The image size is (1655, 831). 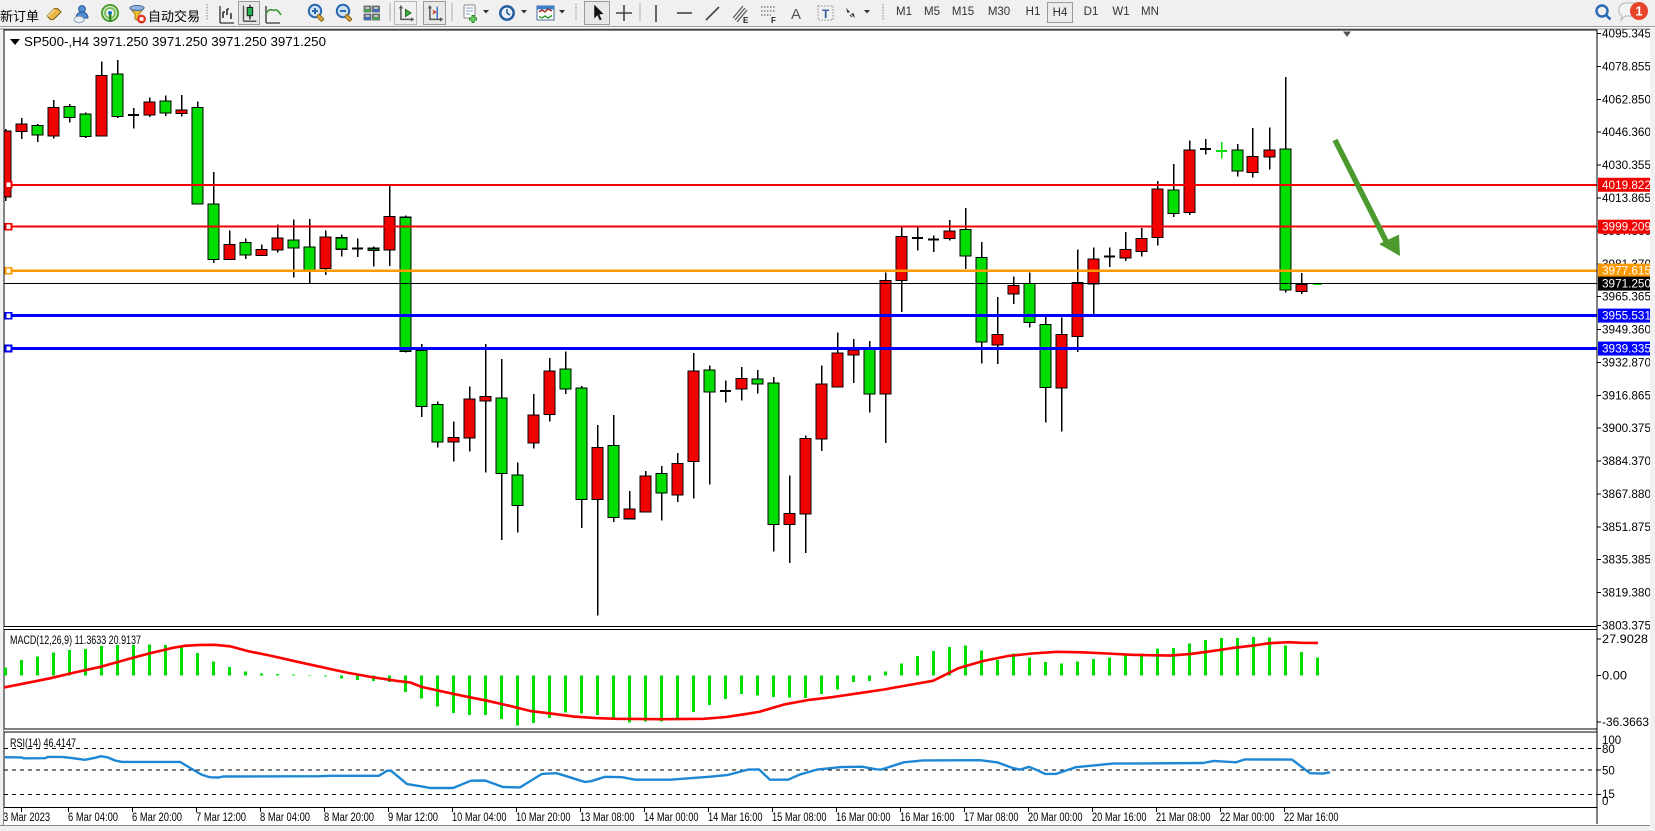 I want to click on svg-text: 3 Mar 2023, so click(x=26, y=818).